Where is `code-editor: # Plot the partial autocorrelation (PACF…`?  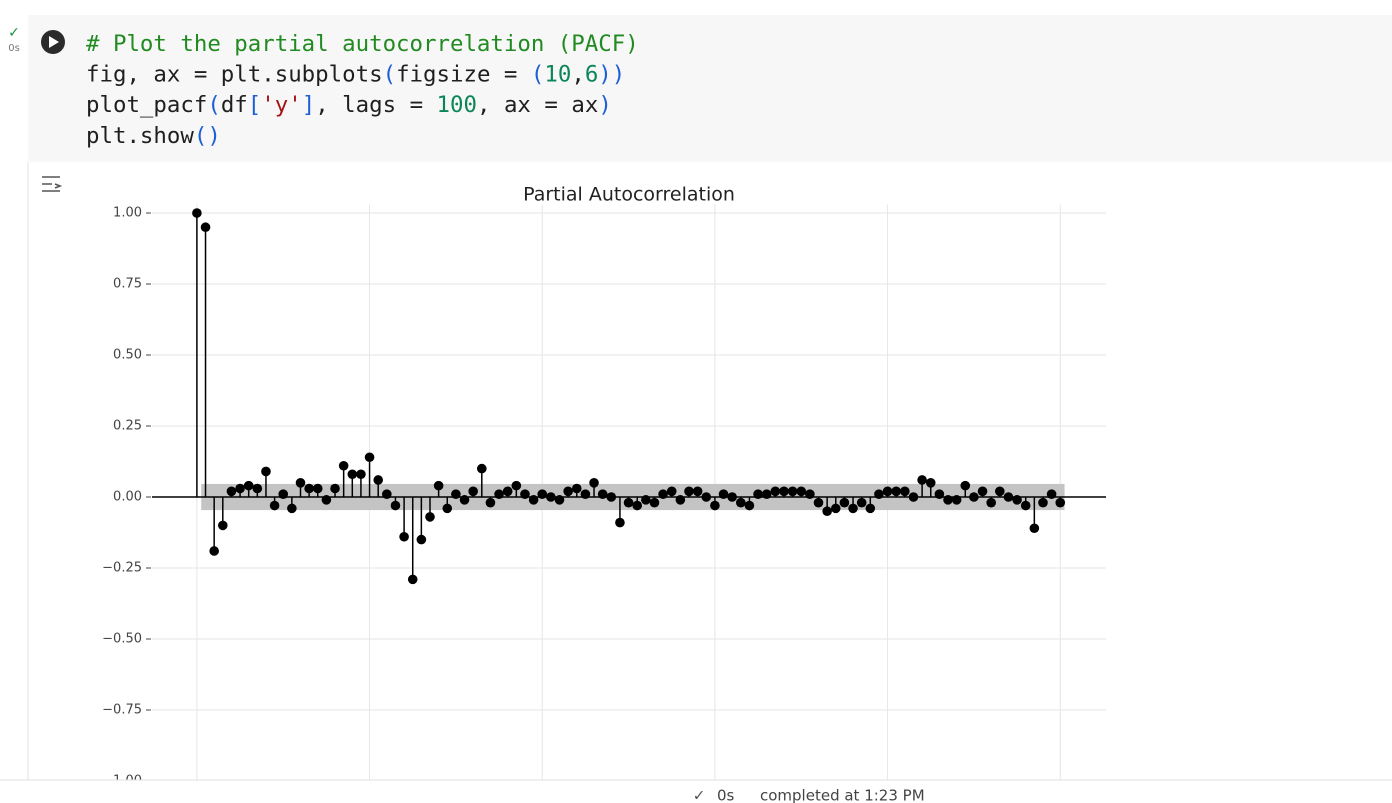
code-editor: # Plot the partial autocorrelation (PACF… is located at coordinates (362, 90).